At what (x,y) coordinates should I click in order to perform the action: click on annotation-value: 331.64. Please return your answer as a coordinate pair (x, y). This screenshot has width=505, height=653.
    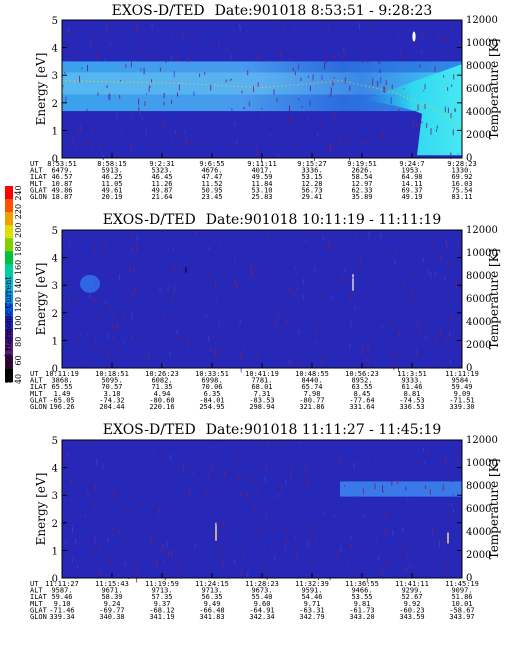
    Looking at the image, I should click on (361, 407).